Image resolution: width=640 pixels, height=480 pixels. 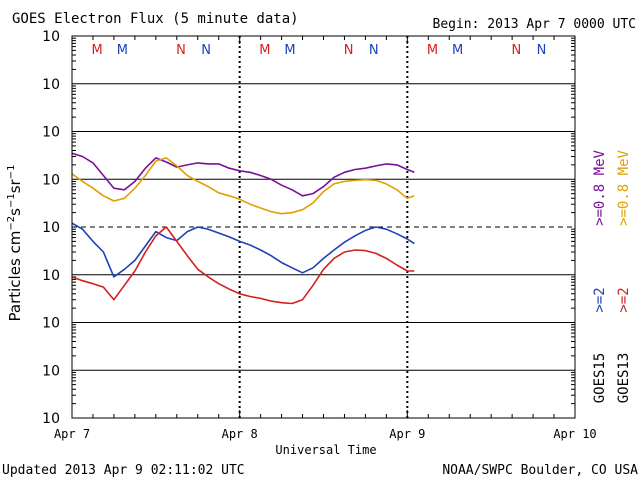 I want to click on y-axis-label: Particles cm−2s−1sr−1, so click(x=15, y=243).